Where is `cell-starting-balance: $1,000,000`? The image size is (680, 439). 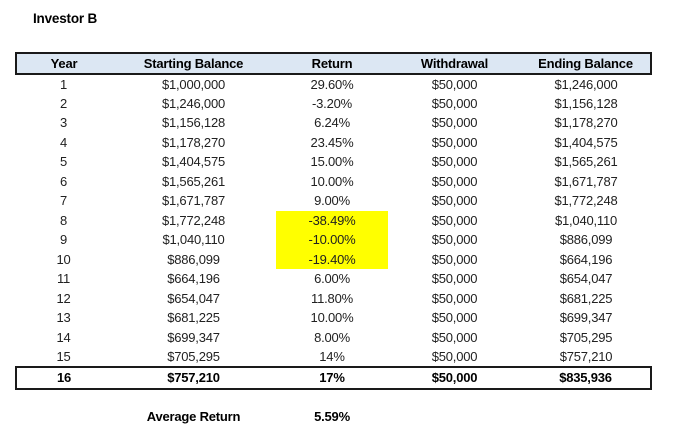 cell-starting-balance: $1,000,000 is located at coordinates (193, 84).